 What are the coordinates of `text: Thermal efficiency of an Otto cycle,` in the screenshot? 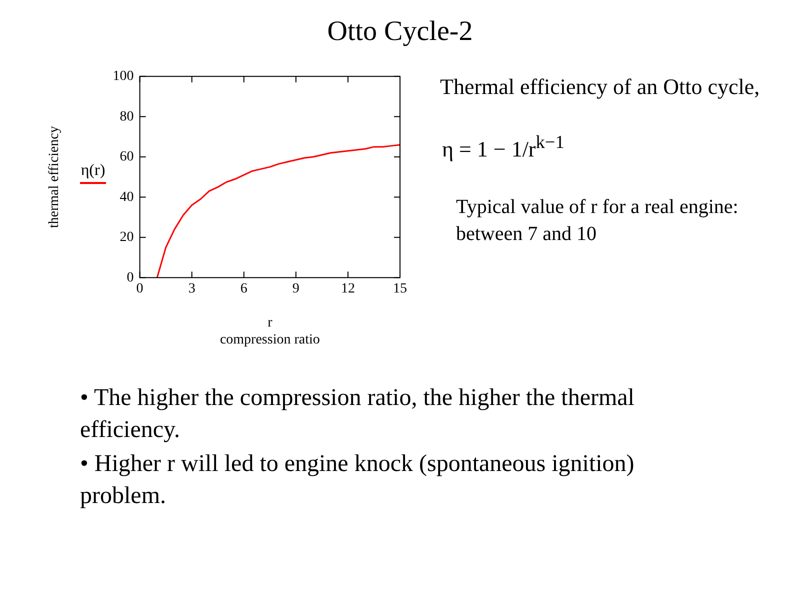 It's located at (600, 87).